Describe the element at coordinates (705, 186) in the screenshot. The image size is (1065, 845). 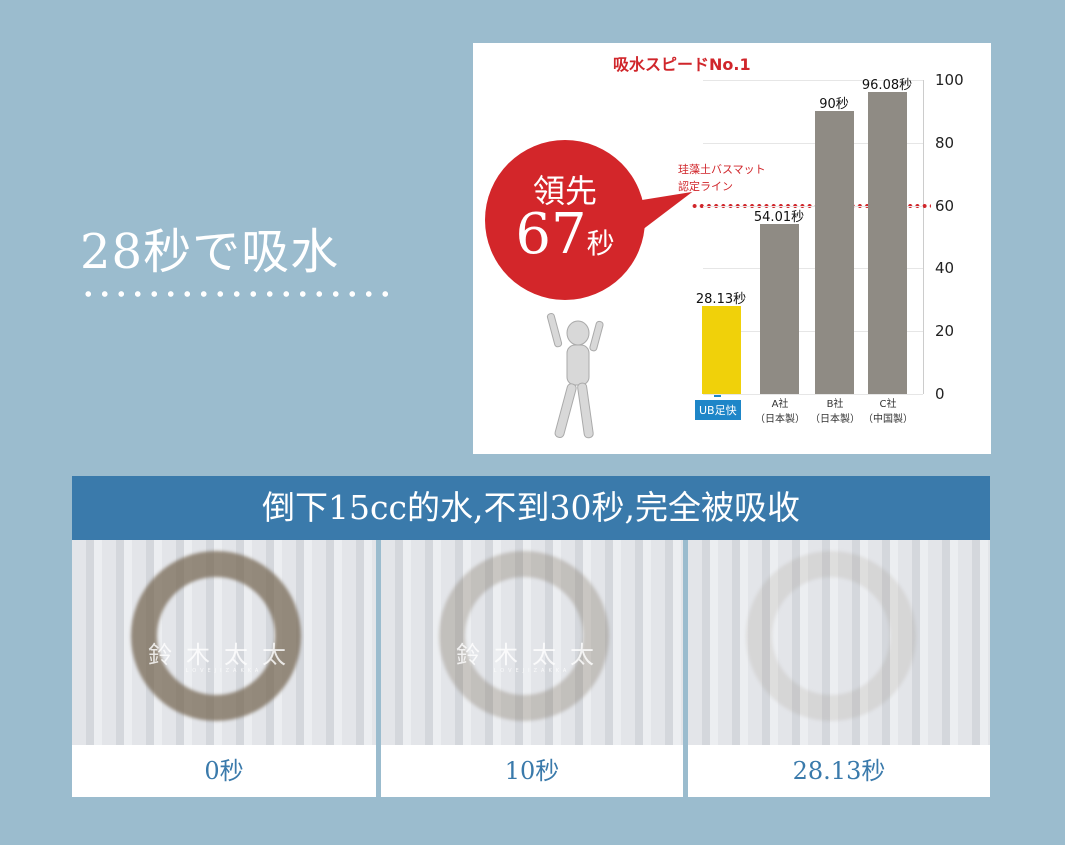
I see `reference-label-line2: 認定ライン` at that location.